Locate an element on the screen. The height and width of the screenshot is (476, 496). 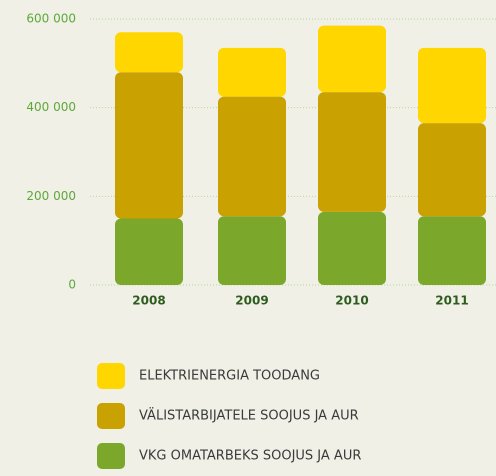
legend-label: VÄLISTARBIJATELE SOOJUS JA AUR is located at coordinates (249, 416).